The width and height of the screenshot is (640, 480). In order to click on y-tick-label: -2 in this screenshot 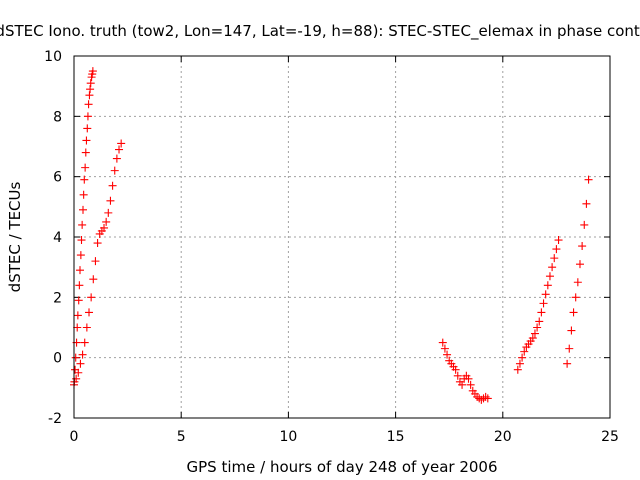, I will do `click(55, 419)`.